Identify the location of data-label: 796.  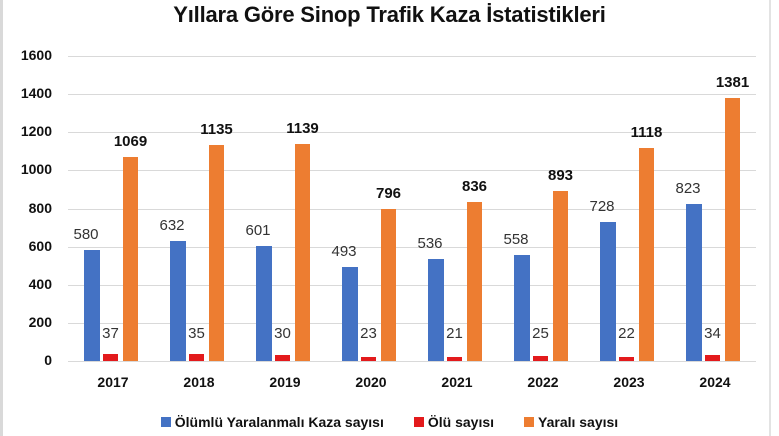
(388, 194).